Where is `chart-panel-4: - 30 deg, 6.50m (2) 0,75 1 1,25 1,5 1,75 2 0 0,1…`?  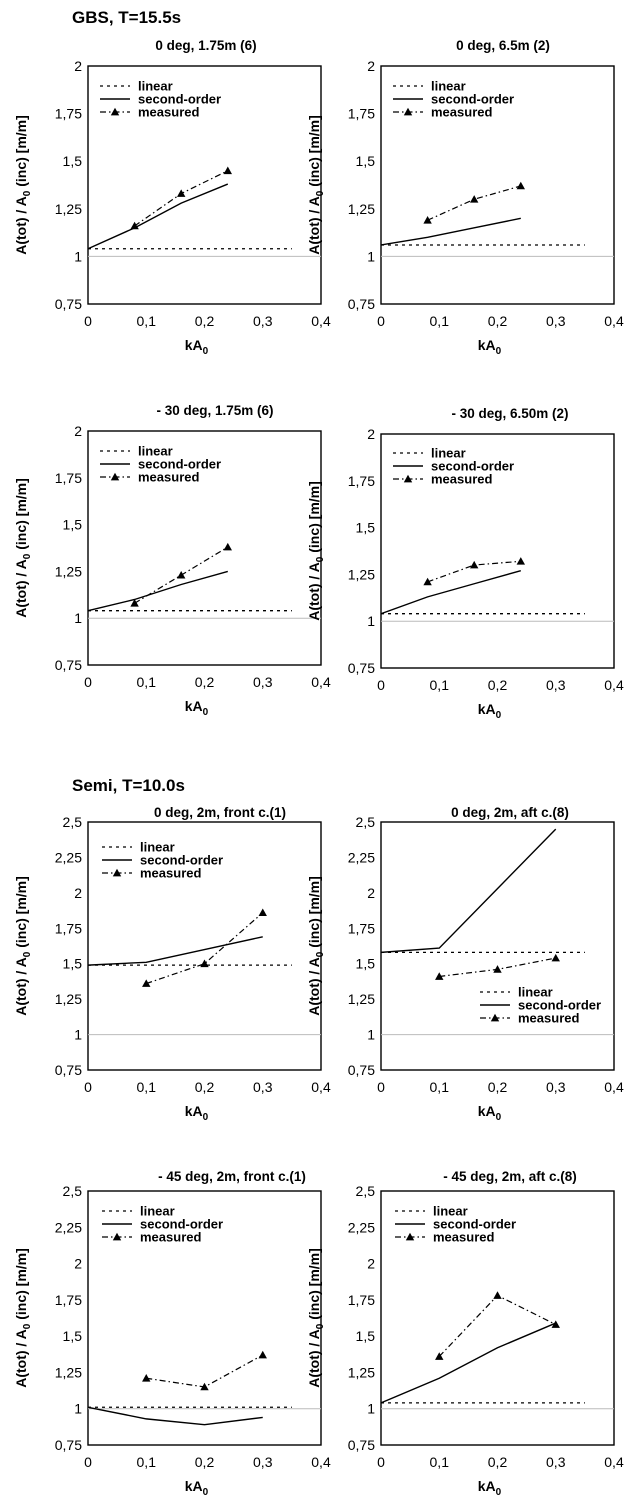
chart-panel-4: - 30 deg, 6.50m (2) 0,75 1 1,25 1,5 1,75 2 0 0,1… is located at coordinates (465, 563).